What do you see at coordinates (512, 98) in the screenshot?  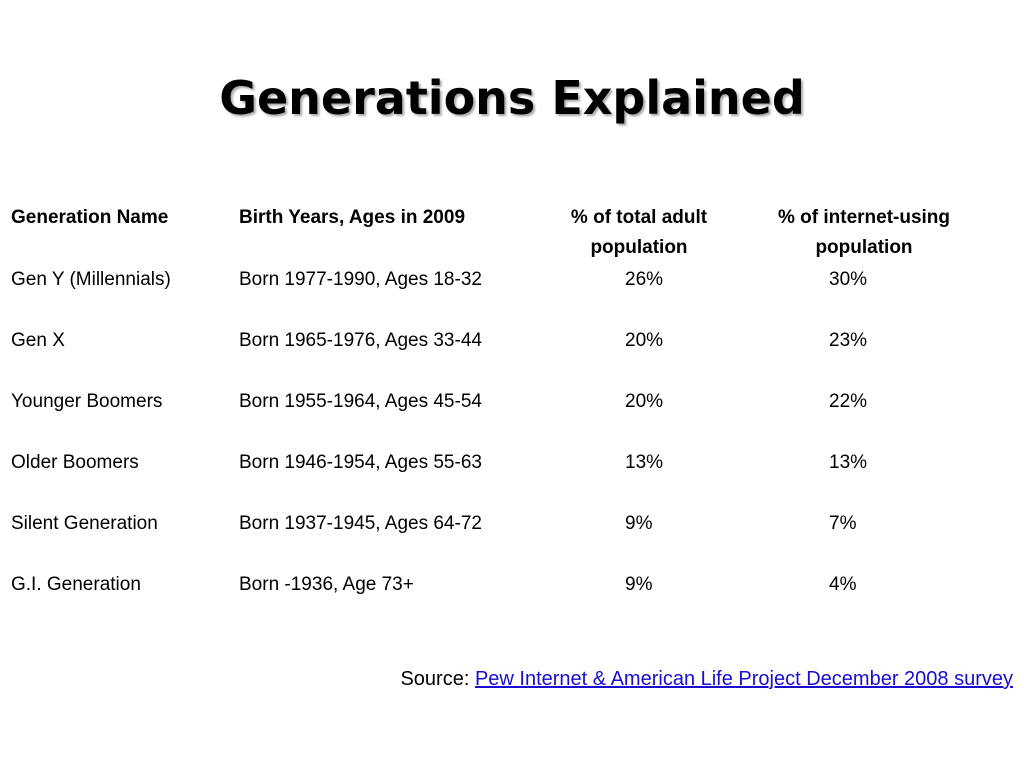 I see `slide-title: Generations Explained` at bounding box center [512, 98].